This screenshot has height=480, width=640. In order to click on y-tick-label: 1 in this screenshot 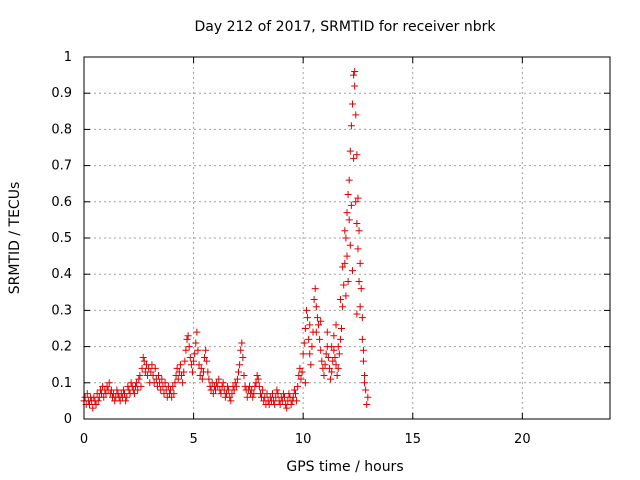, I will do `click(68, 57)`.